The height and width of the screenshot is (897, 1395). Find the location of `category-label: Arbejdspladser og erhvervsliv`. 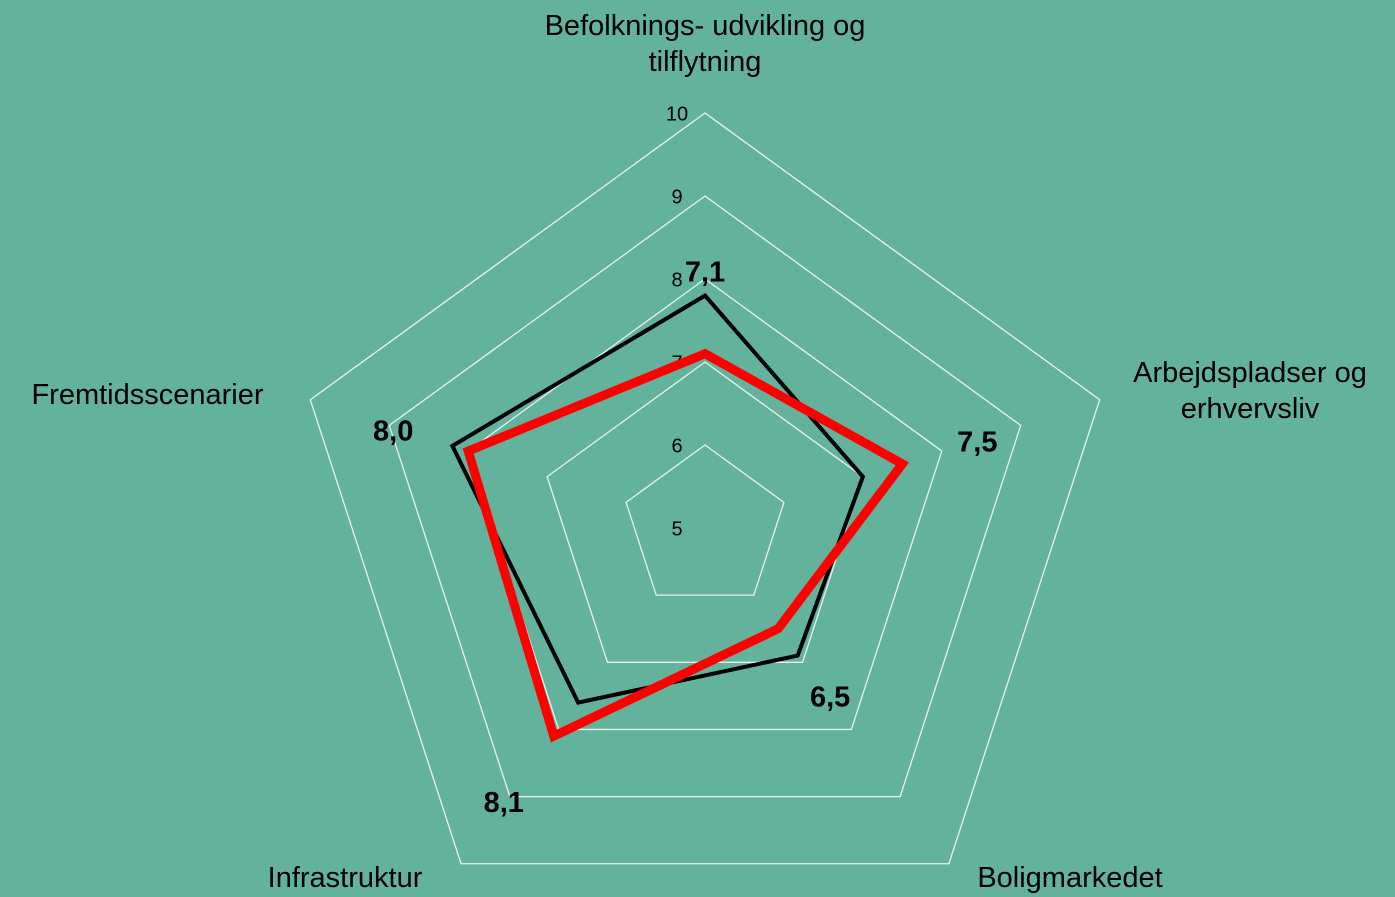

category-label: Arbejdspladser og erhvervsliv is located at coordinates (1250, 391).